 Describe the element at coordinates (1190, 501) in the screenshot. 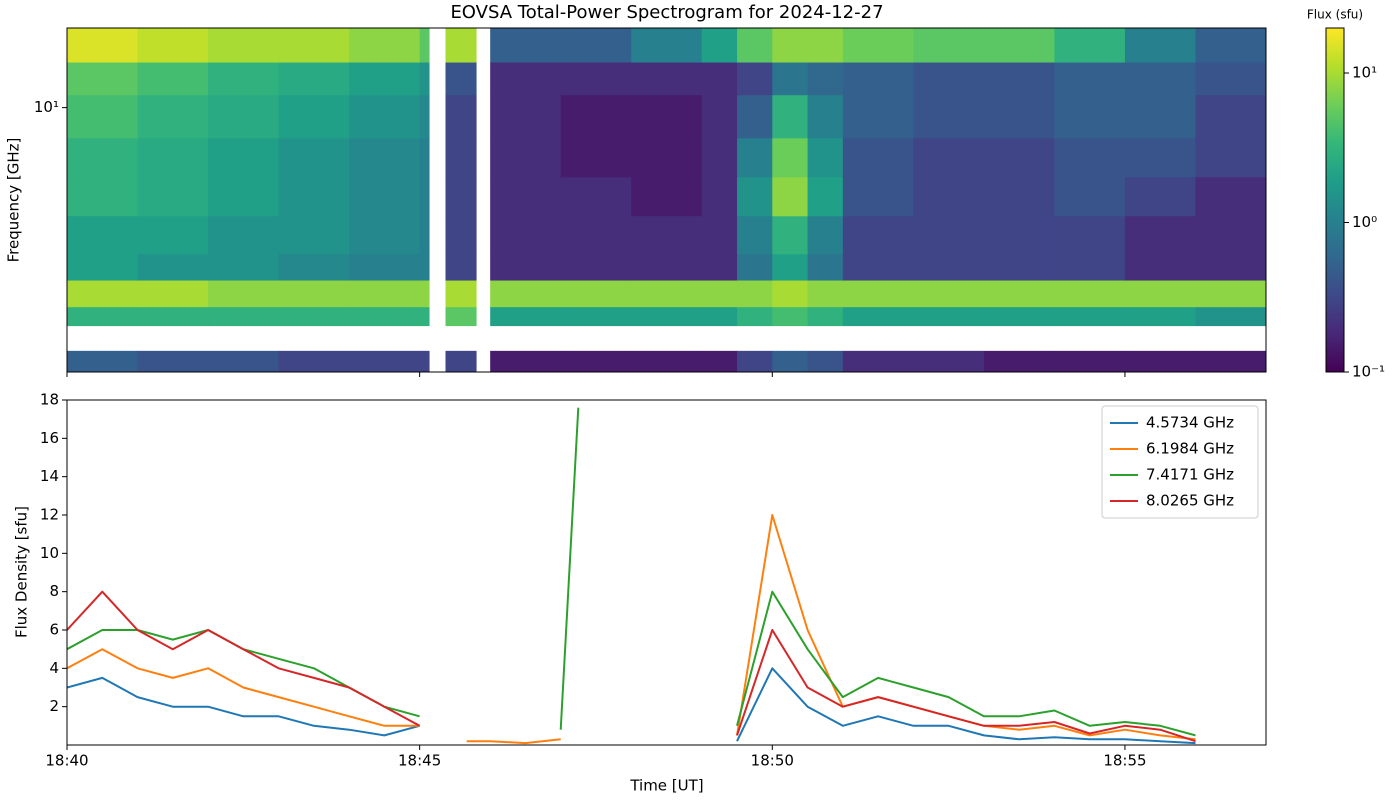

I see `legend-label: 8.0265 GHz` at that location.